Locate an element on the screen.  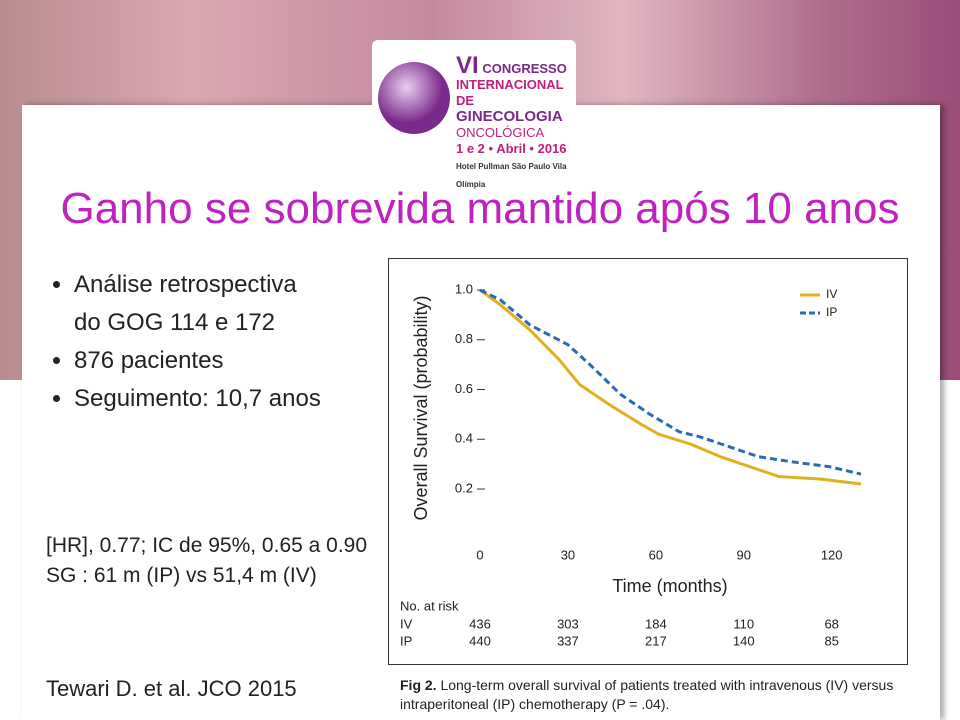
x-tick-label: 60 is located at coordinates (656, 554).